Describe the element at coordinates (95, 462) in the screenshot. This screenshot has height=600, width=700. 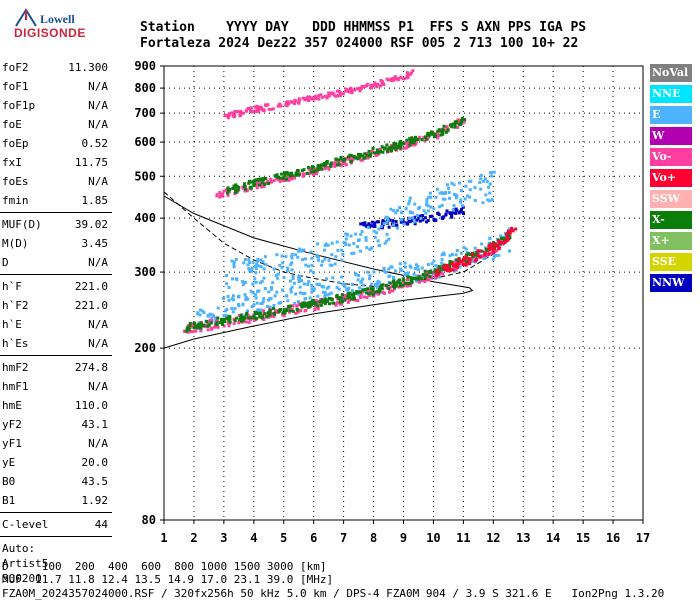
I see `param-value: 20.0` at that location.